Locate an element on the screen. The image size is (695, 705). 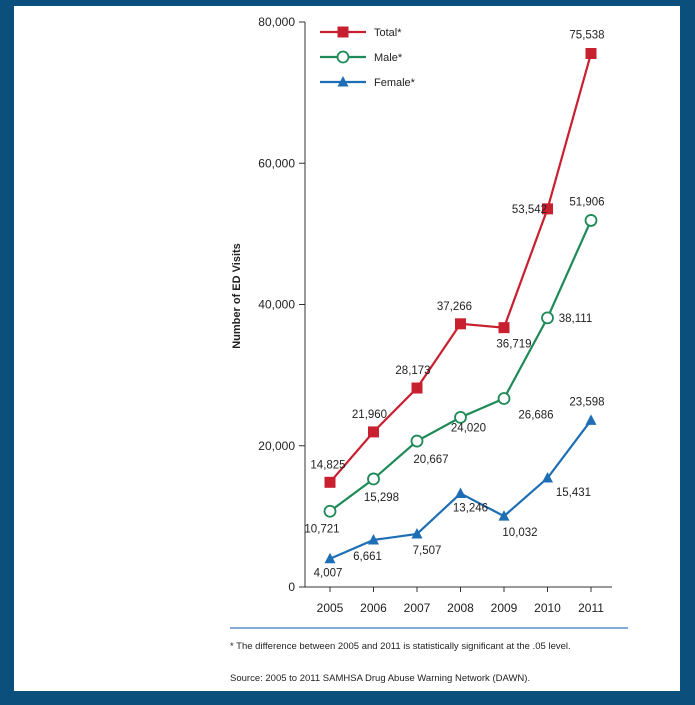
data-label-1-2: 20,667 is located at coordinates (430, 460).